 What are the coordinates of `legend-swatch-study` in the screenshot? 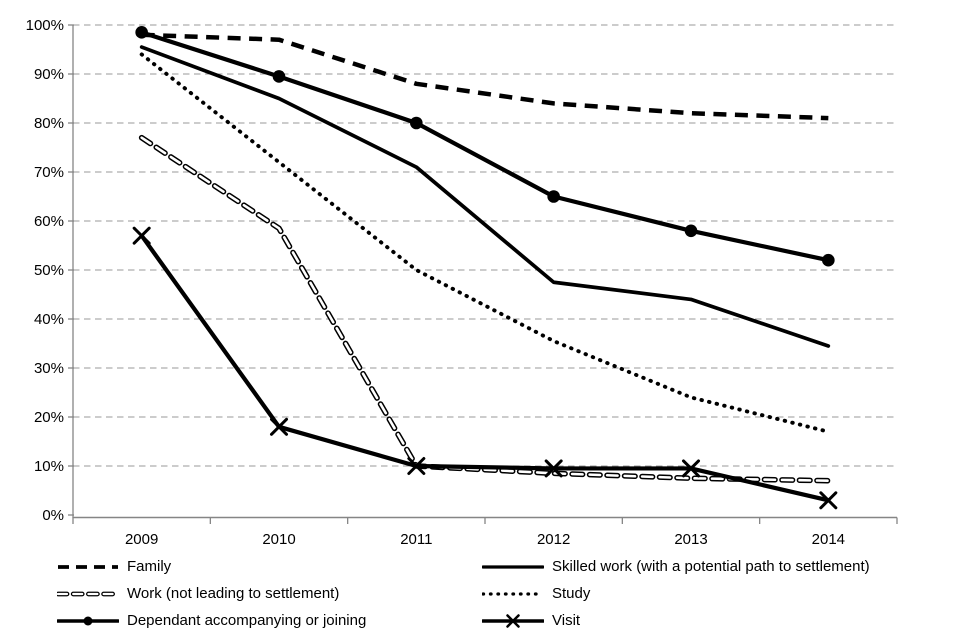 It's located at (513, 593).